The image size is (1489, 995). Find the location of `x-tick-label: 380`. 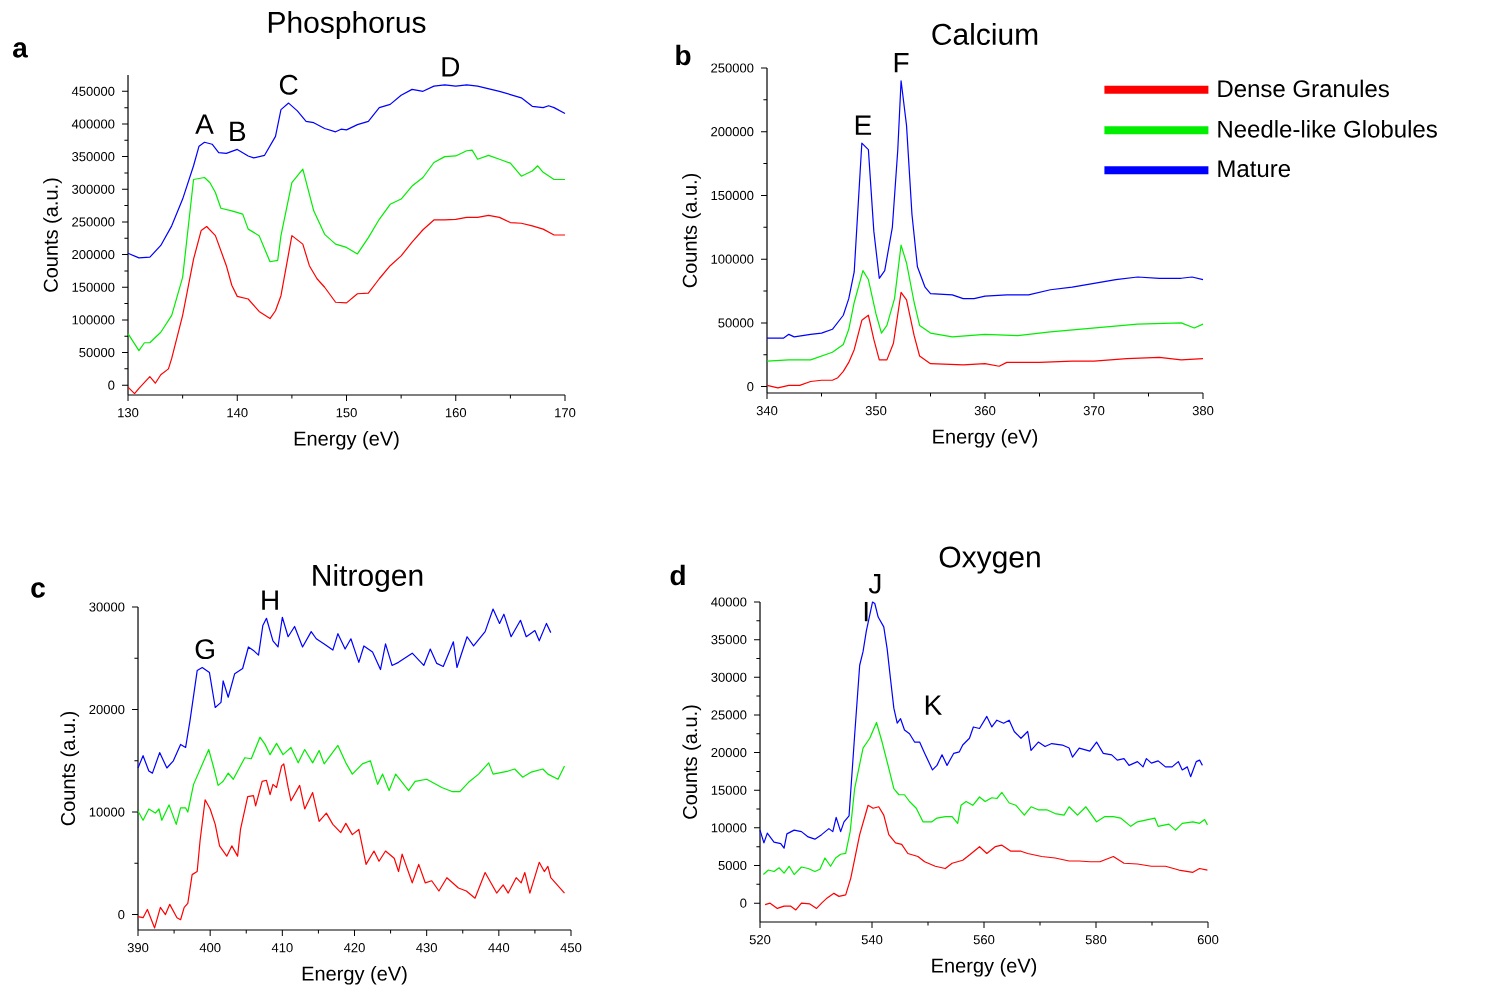

x-tick-label: 380 is located at coordinates (1203, 411).